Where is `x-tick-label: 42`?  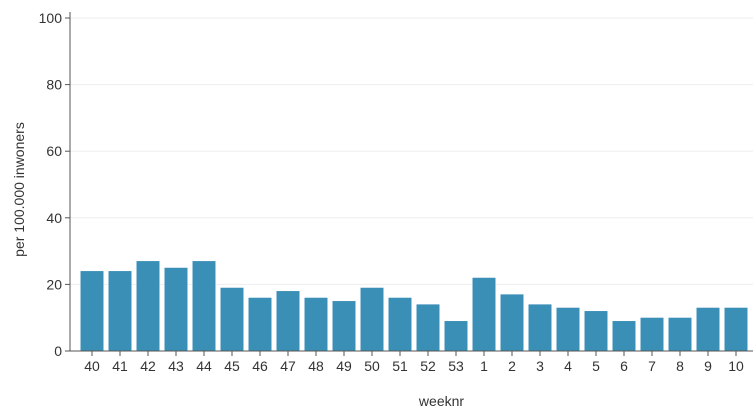 x-tick-label: 42 is located at coordinates (148, 366).